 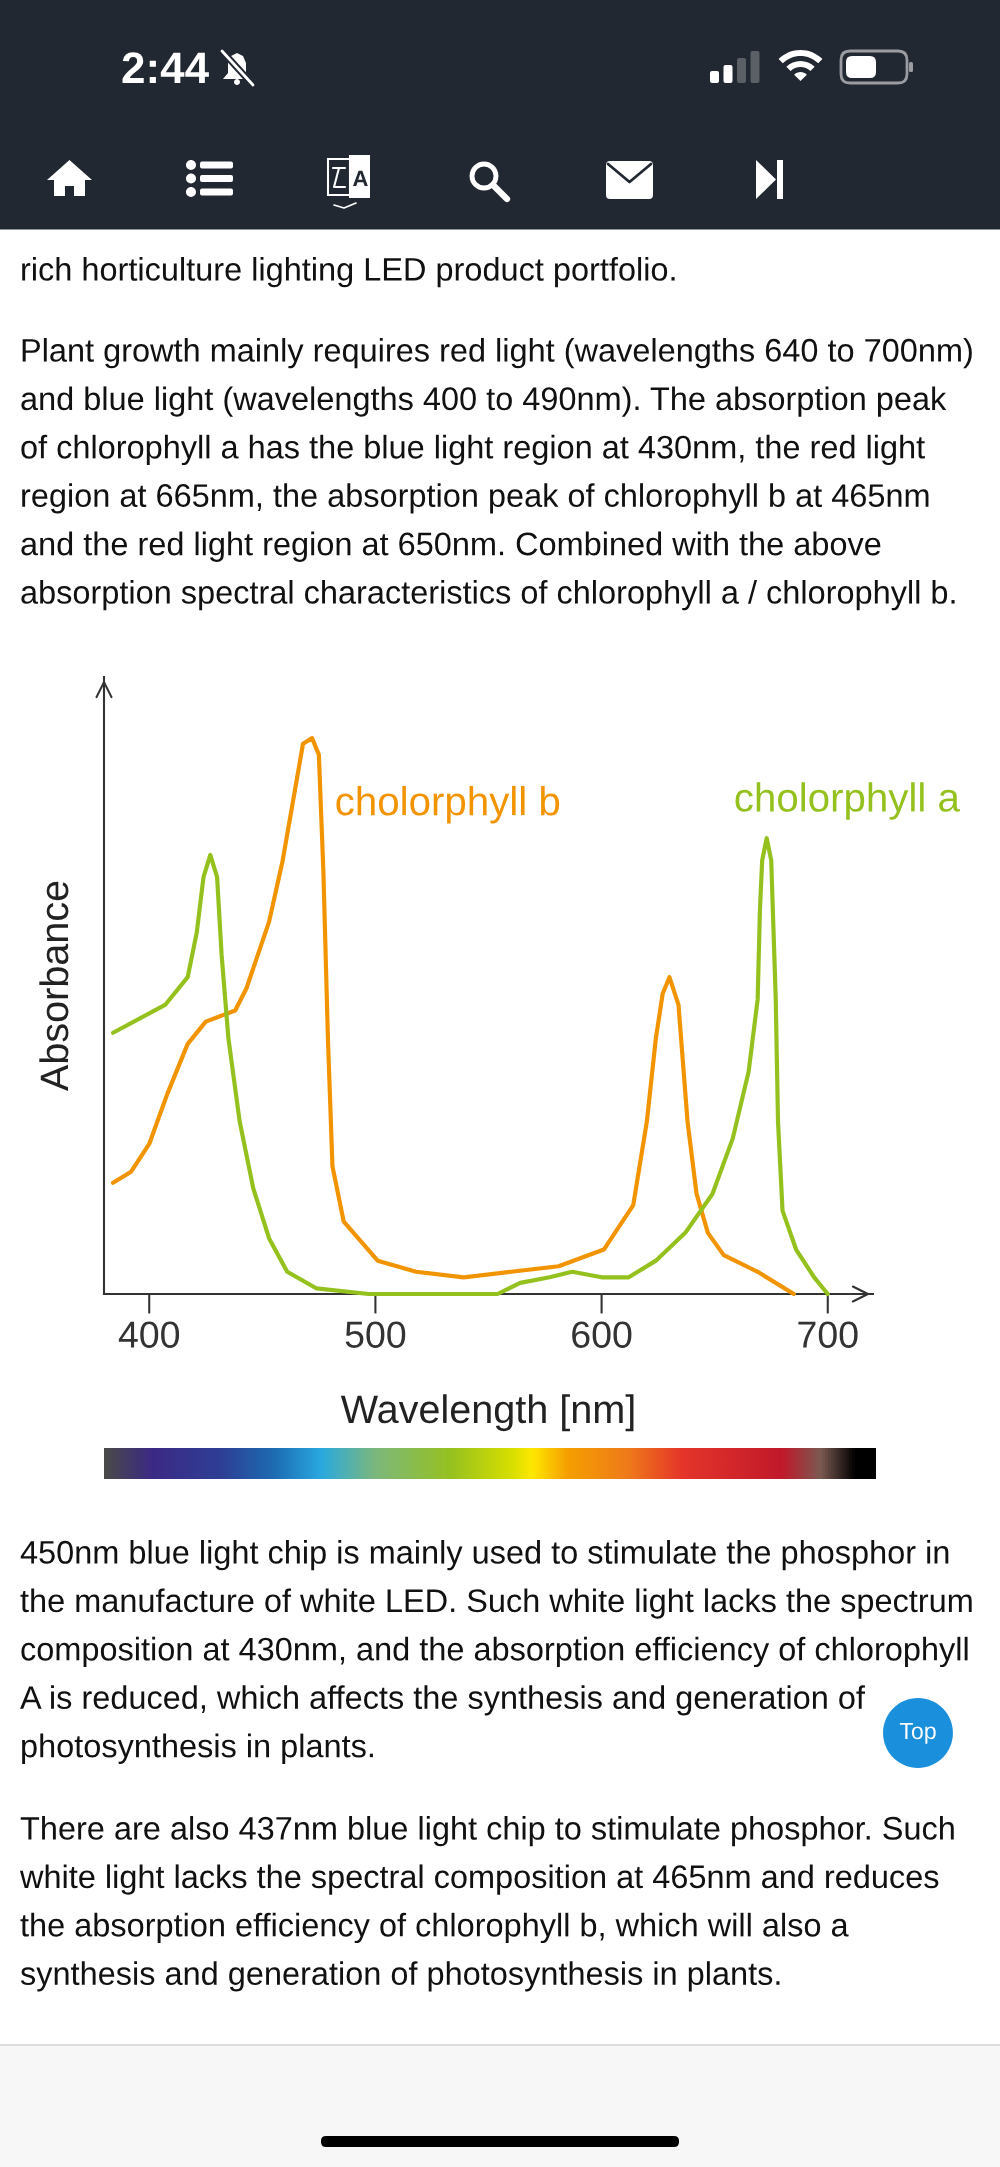 What do you see at coordinates (54, 986) in the screenshot?
I see `y-axis-title: Absorbance` at bounding box center [54, 986].